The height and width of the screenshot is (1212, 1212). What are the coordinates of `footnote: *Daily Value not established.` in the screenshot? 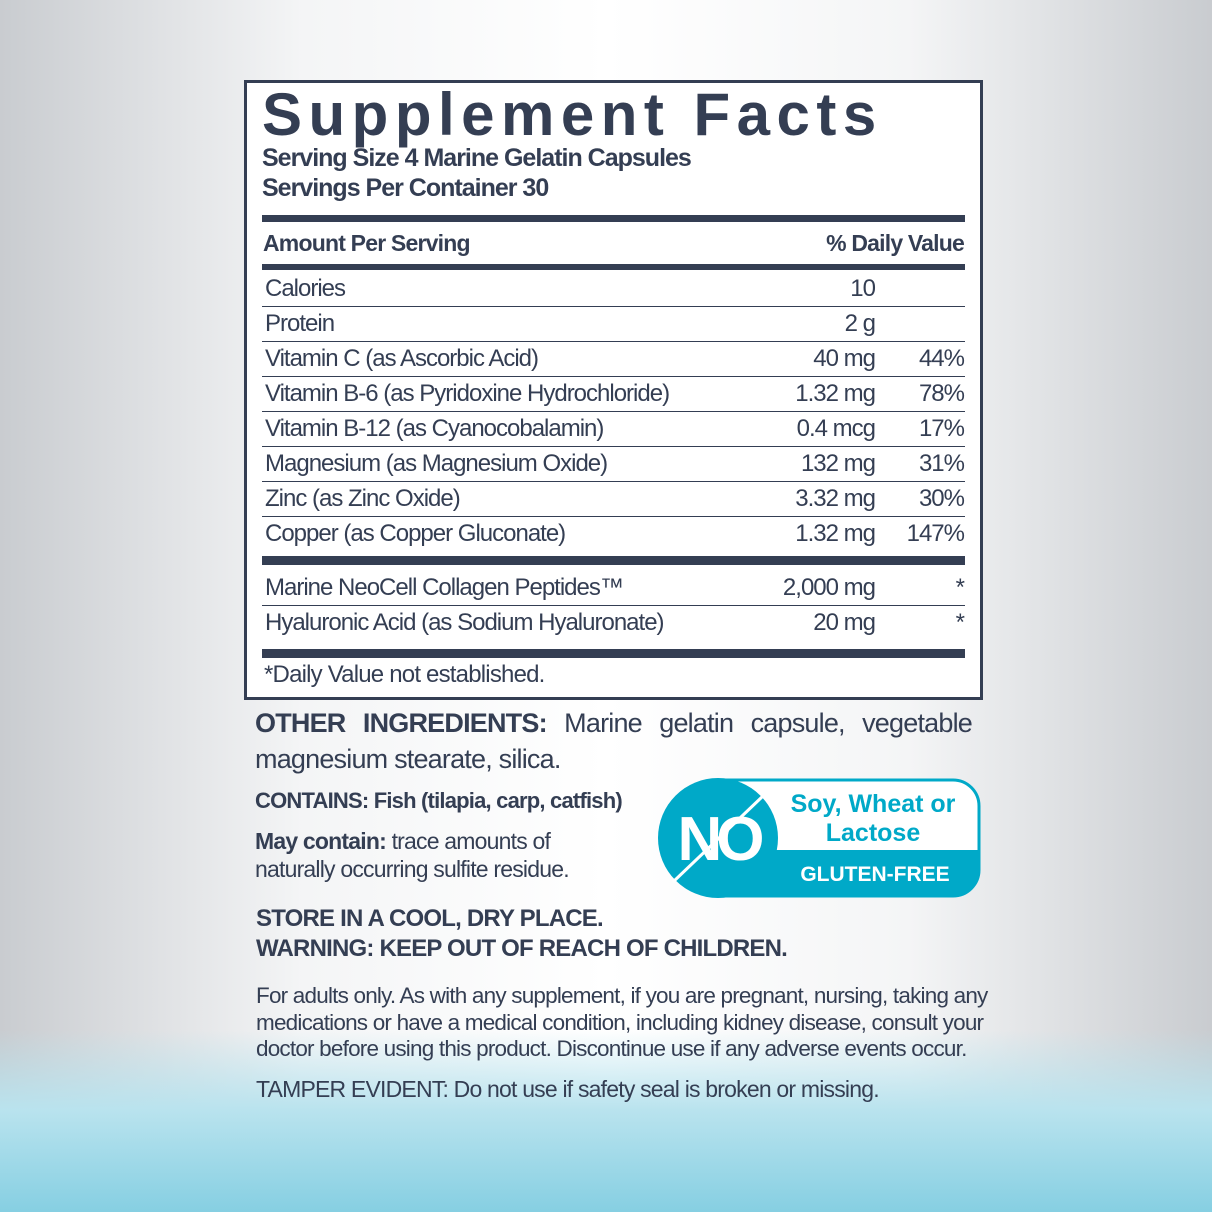 It's located at (404, 674).